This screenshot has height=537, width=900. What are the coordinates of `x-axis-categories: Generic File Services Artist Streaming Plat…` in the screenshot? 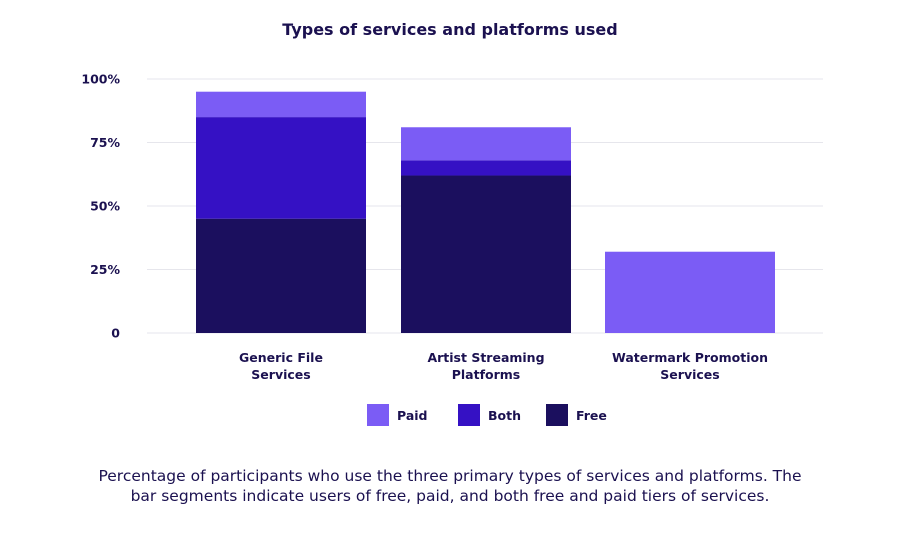 It's located at (503, 366).